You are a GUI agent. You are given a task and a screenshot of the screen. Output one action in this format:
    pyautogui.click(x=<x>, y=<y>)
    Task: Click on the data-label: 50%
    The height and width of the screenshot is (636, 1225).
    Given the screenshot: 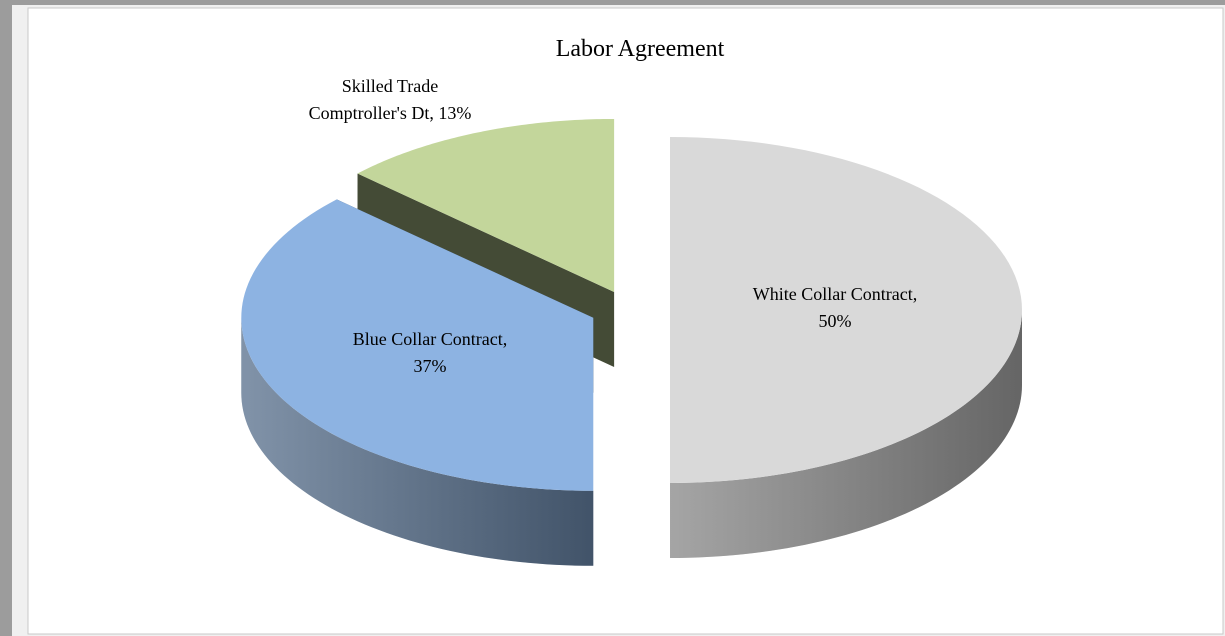 What is the action you would take?
    pyautogui.click(x=835, y=321)
    